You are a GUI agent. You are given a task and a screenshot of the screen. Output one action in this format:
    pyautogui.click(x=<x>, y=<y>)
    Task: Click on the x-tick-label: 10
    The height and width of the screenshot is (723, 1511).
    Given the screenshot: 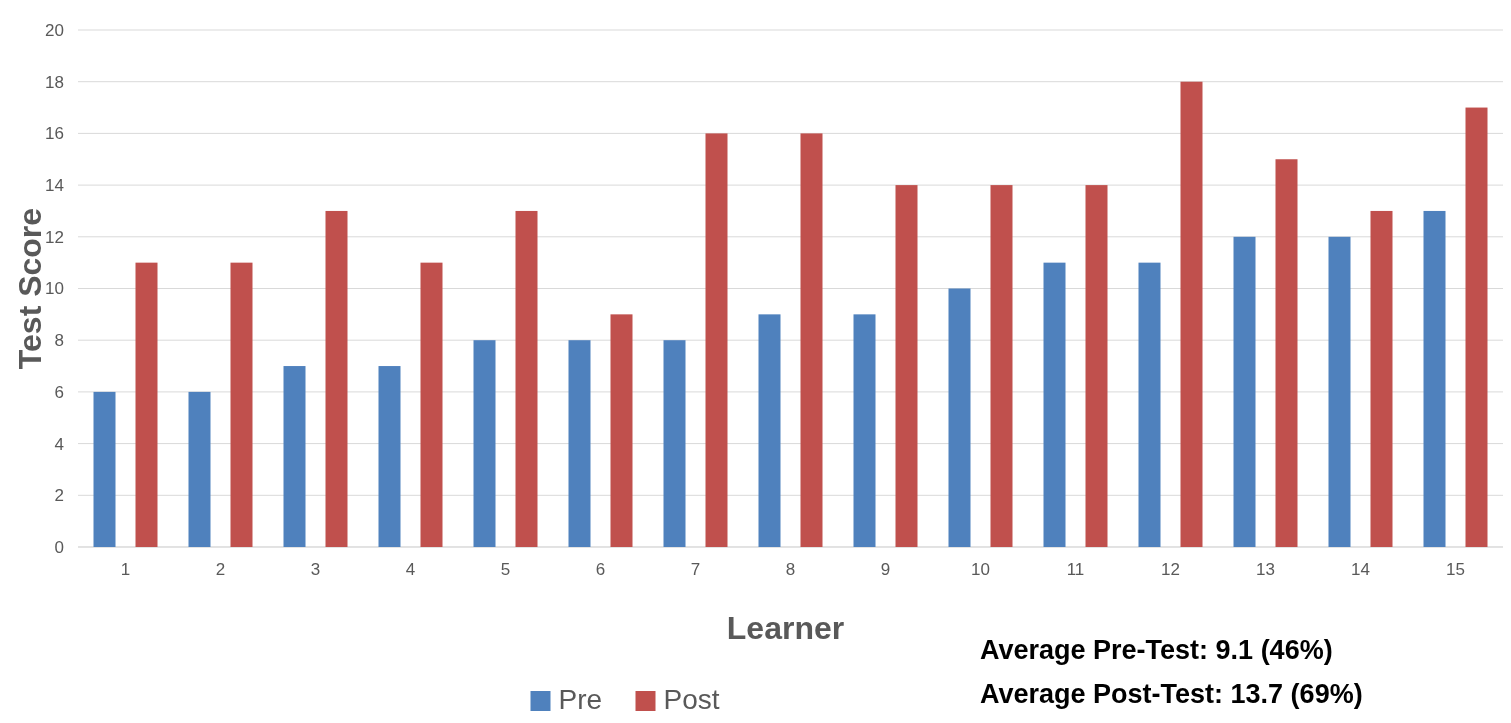 What is the action you would take?
    pyautogui.click(x=980, y=569)
    